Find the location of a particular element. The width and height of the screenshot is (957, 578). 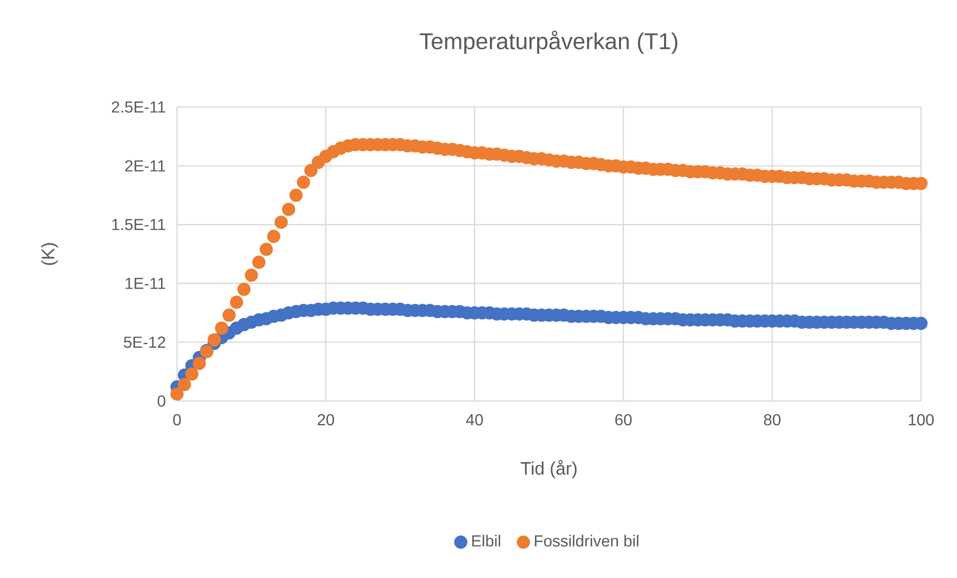

x-tick-label: 0 is located at coordinates (177, 420).